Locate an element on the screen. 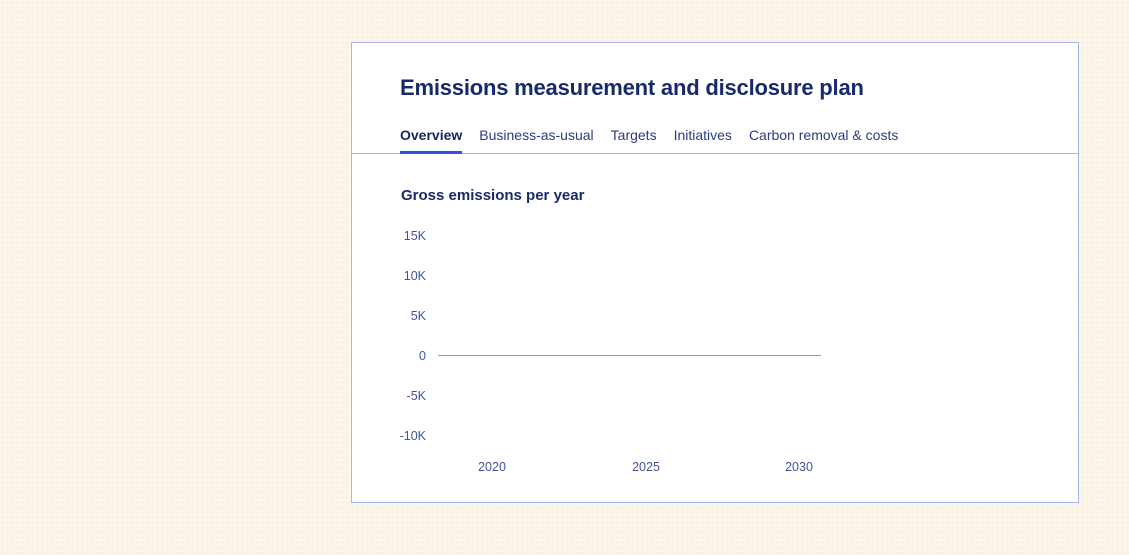 This screenshot has height=555, width=1129. tab-overview: Overview is located at coordinates (431, 140).